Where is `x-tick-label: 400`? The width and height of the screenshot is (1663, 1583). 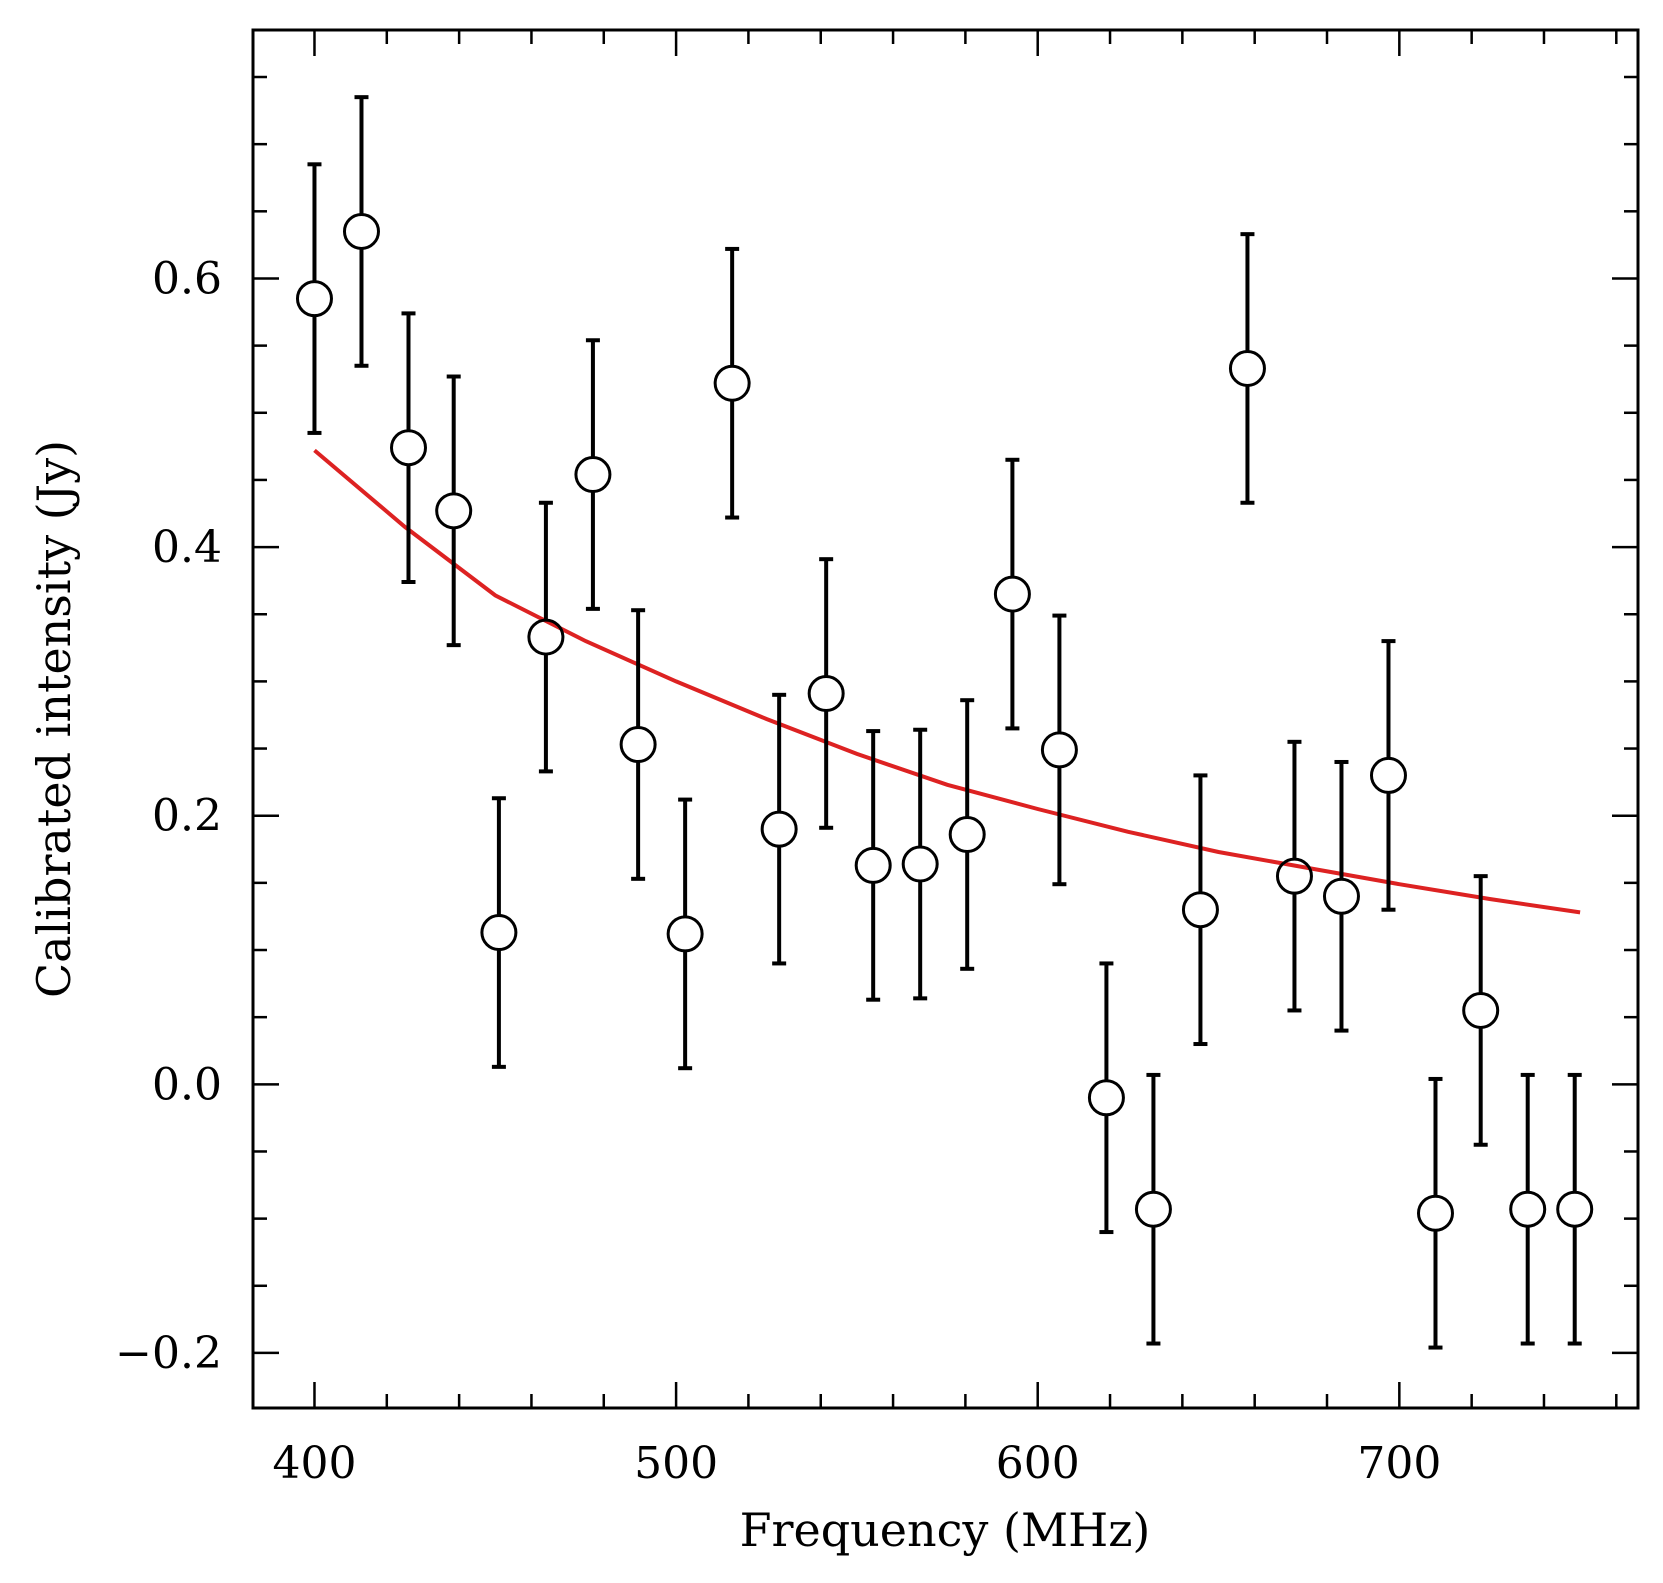 x-tick-label: 400 is located at coordinates (314, 1463).